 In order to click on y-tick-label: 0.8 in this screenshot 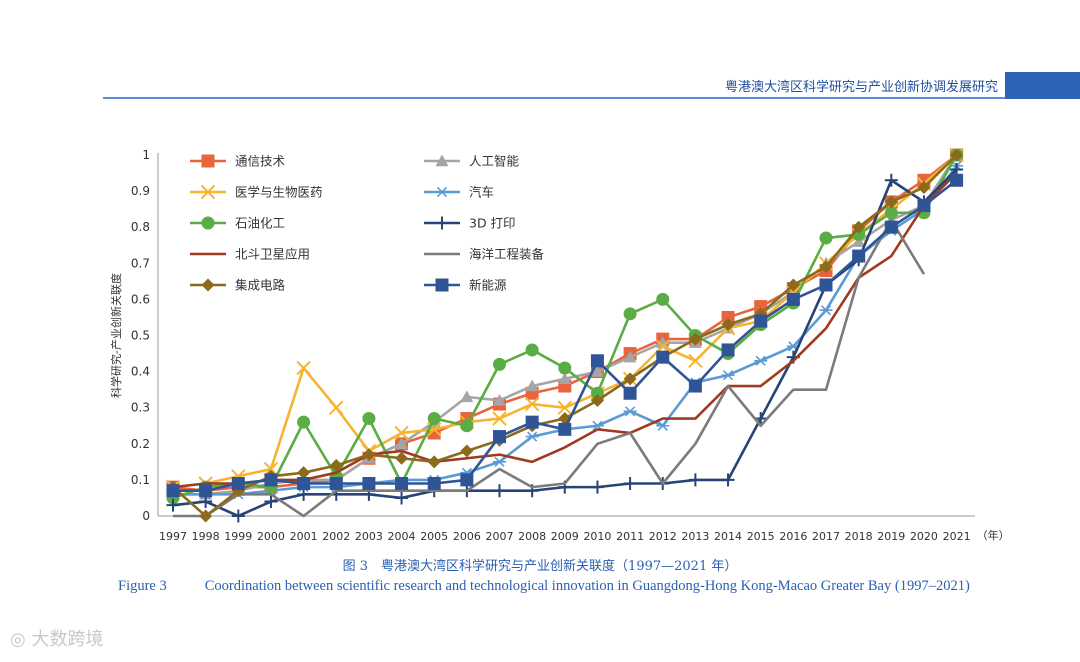, I will do `click(140, 227)`.